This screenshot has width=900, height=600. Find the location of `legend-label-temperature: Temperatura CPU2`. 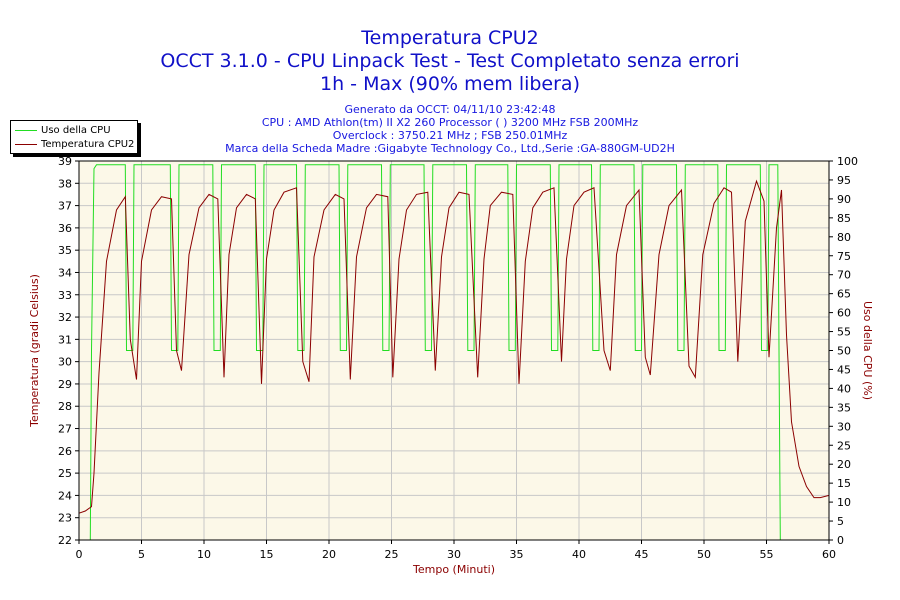

legend-label-temperature: Temperatura CPU2 is located at coordinates (88, 144).